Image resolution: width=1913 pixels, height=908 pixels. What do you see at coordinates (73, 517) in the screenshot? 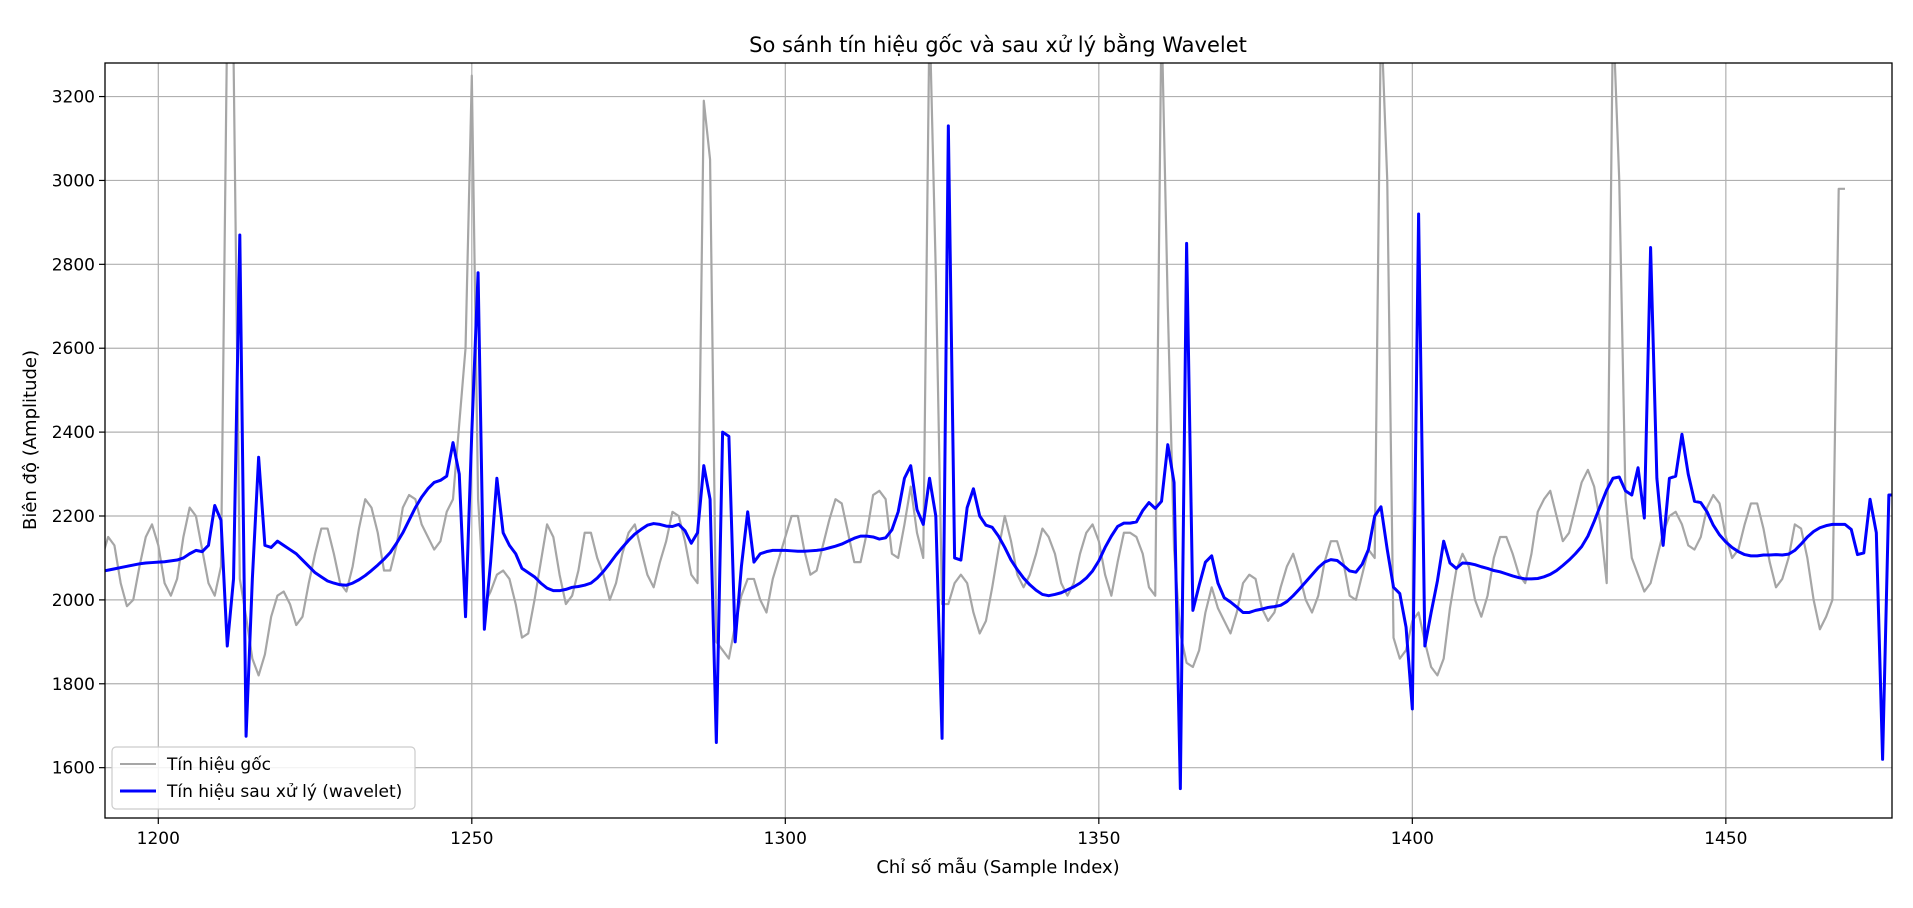
I see `y-tick-label: 2200` at bounding box center [73, 517].